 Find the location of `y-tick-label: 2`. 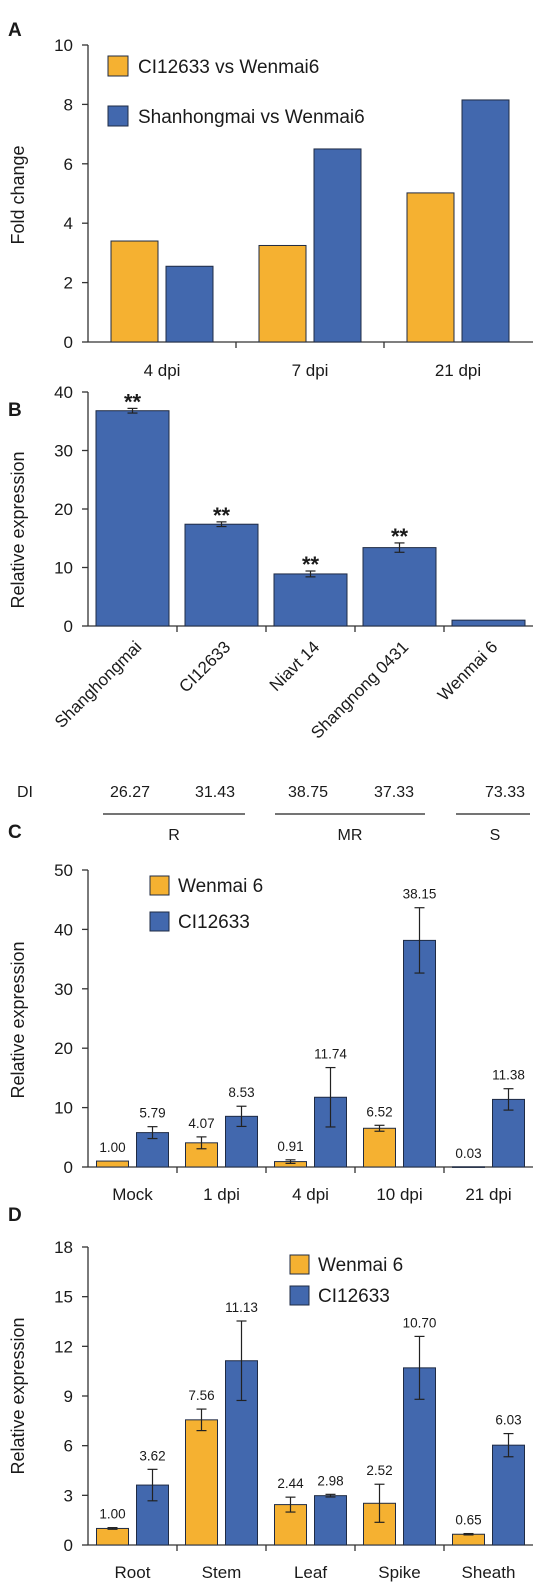

y-tick-label: 2 is located at coordinates (68, 283).